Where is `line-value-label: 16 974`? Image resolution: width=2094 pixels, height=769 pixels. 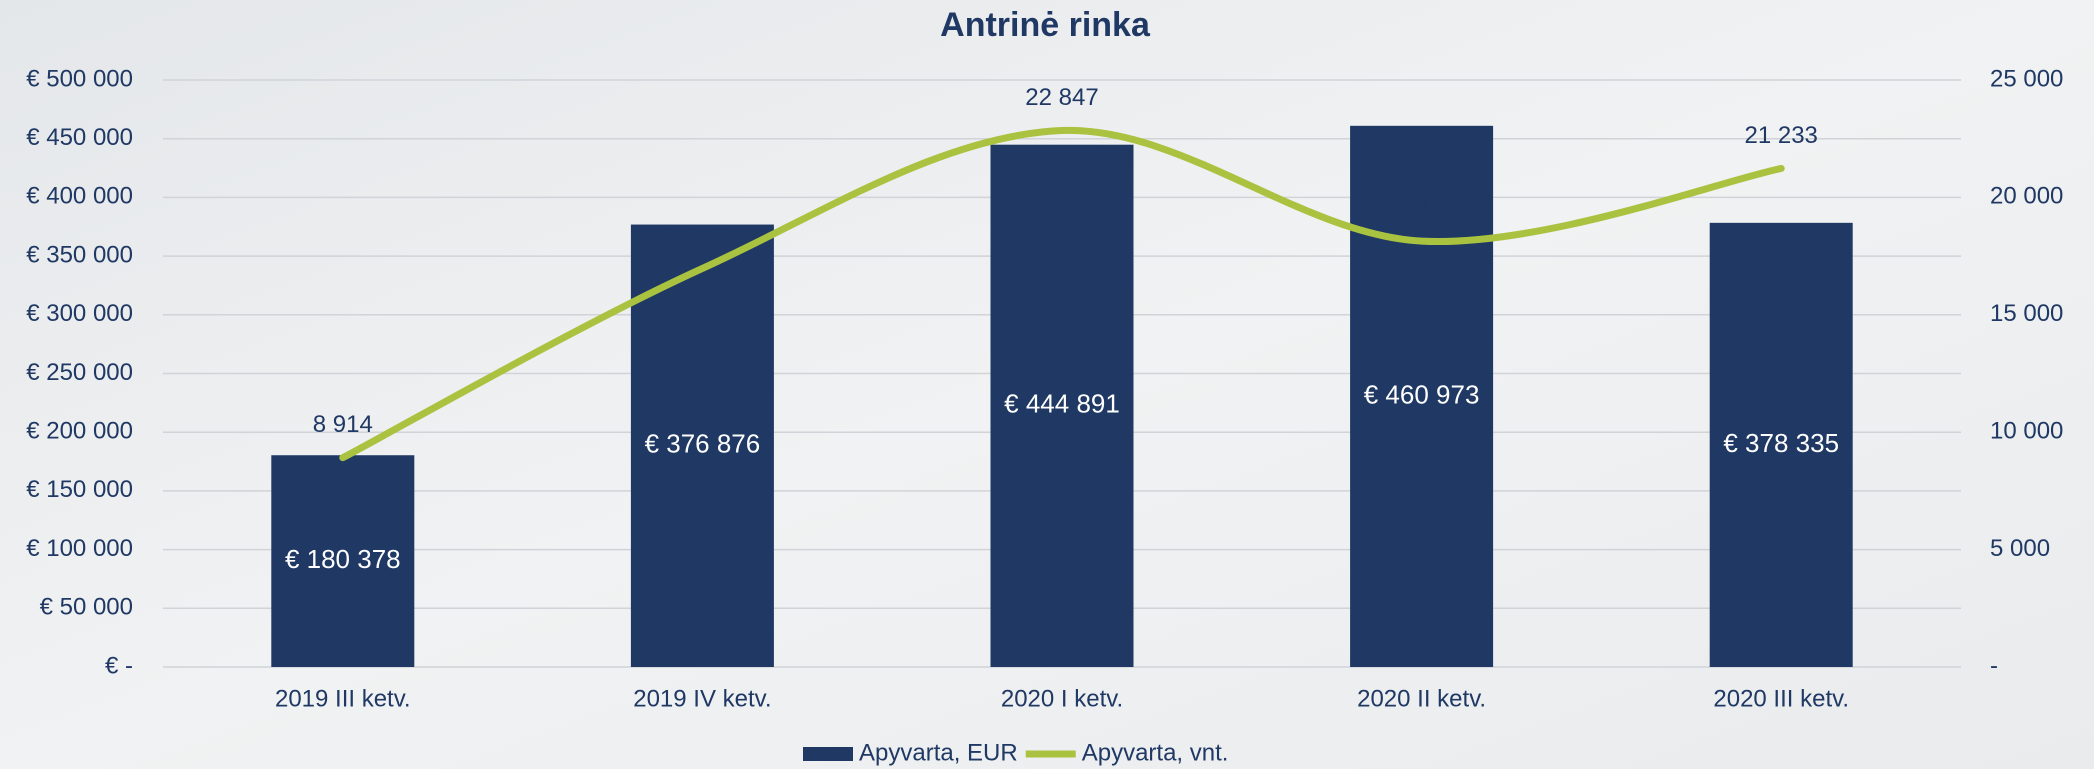 line-value-label: 16 974 is located at coordinates (702, 235).